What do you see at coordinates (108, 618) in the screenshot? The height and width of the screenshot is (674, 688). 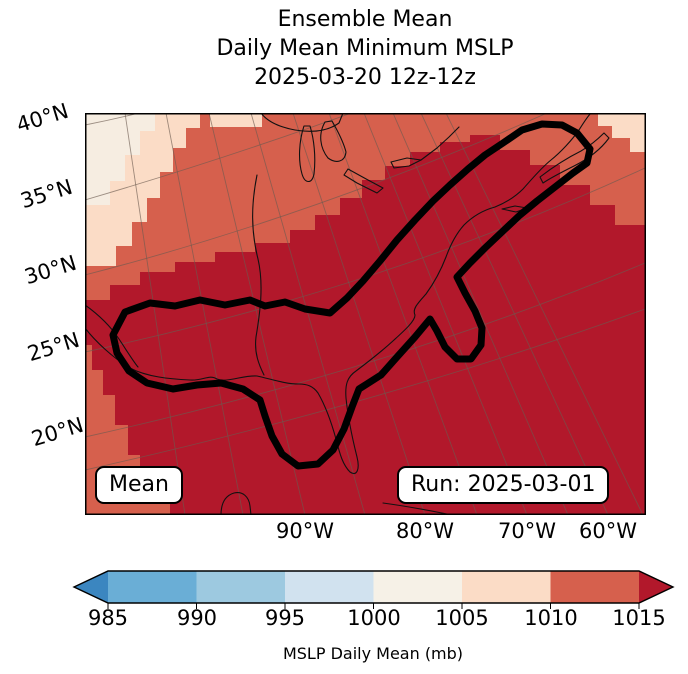 I see `cb-tick-985: 985` at bounding box center [108, 618].